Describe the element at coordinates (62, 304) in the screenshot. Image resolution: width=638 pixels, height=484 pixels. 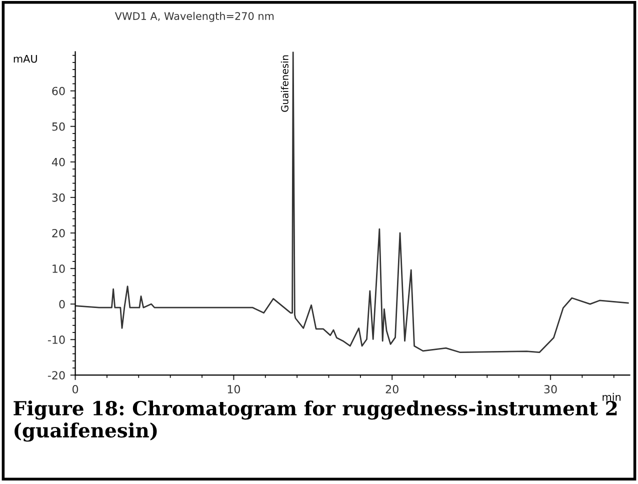
I see `y-tick-label: 0` at that location.